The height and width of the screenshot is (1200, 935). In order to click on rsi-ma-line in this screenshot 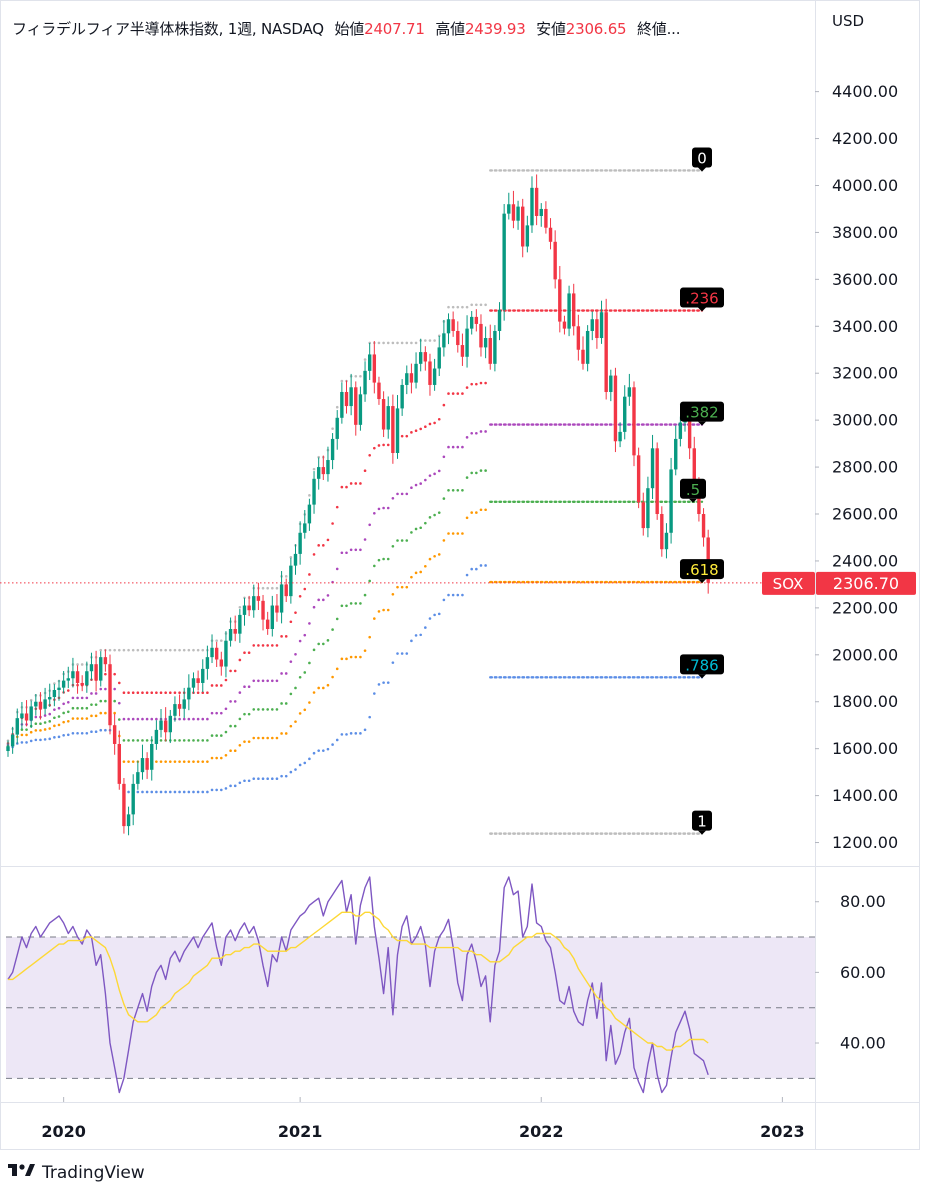, I will do `click(358, 981)`.